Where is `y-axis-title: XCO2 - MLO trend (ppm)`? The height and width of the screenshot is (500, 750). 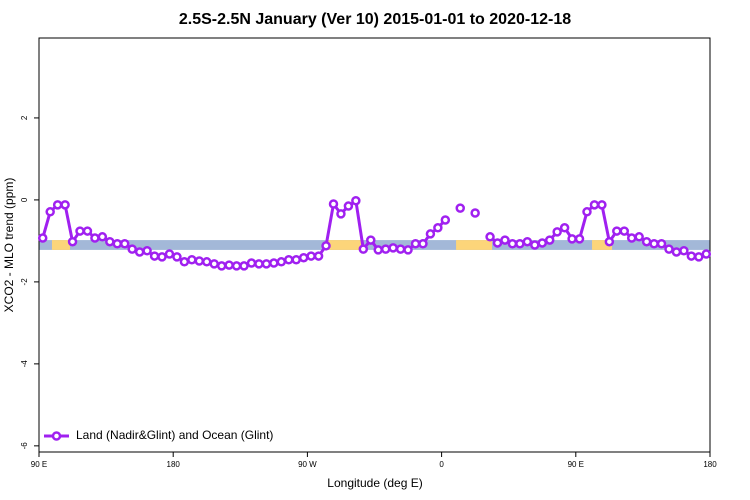
y-axis-title: XCO2 - MLO trend (ppm) is located at coordinates (9, 245).